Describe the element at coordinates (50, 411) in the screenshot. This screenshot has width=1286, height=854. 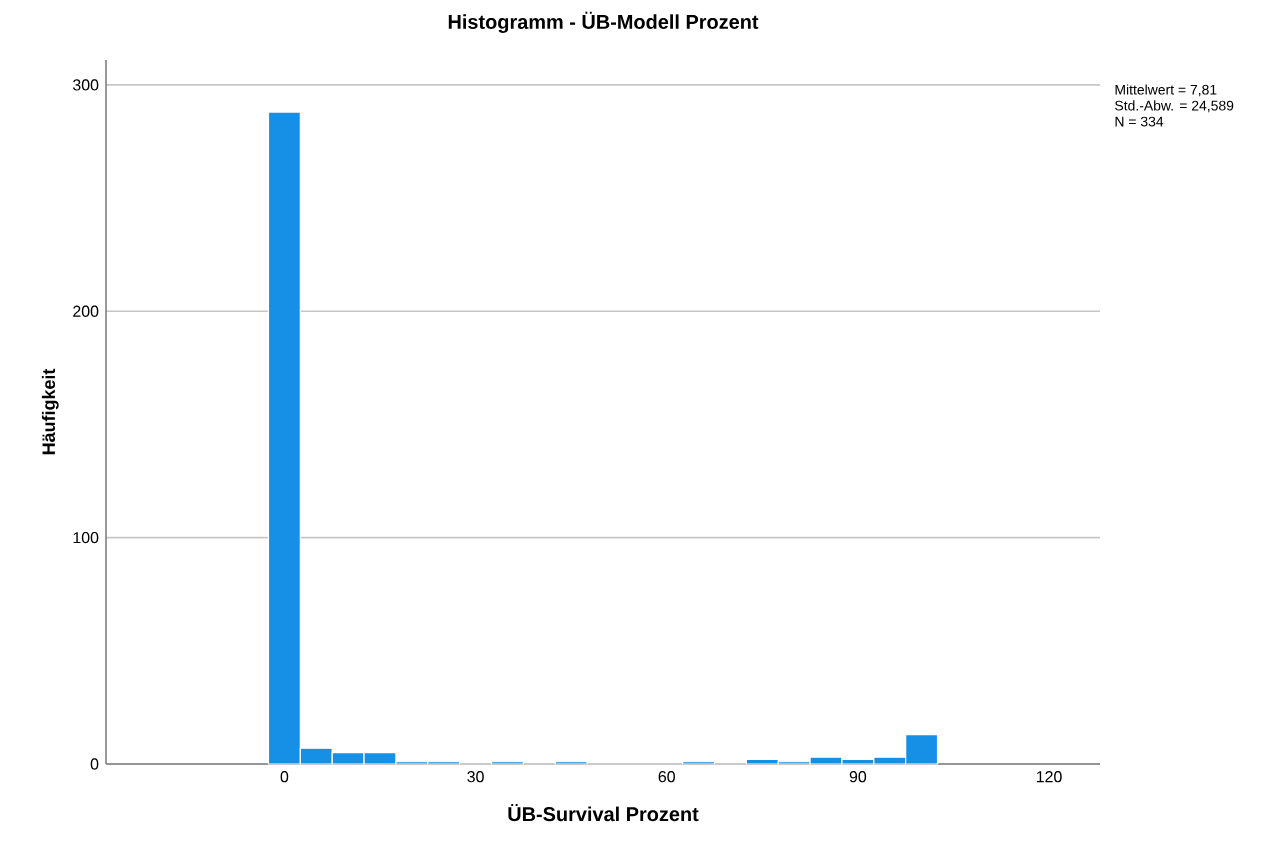
I see `y-axis-title: Häufigkeit` at that location.